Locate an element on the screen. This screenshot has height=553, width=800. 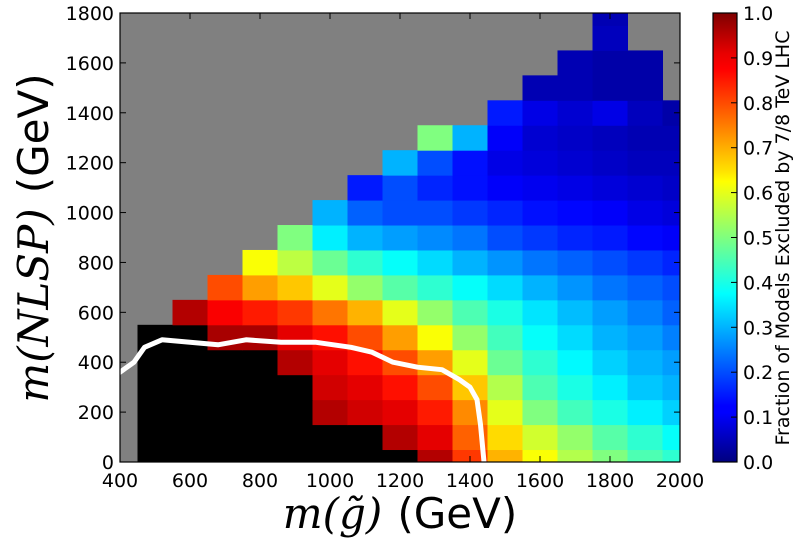
colorbar-tick-label: 0.5 is located at coordinates (758, 239).